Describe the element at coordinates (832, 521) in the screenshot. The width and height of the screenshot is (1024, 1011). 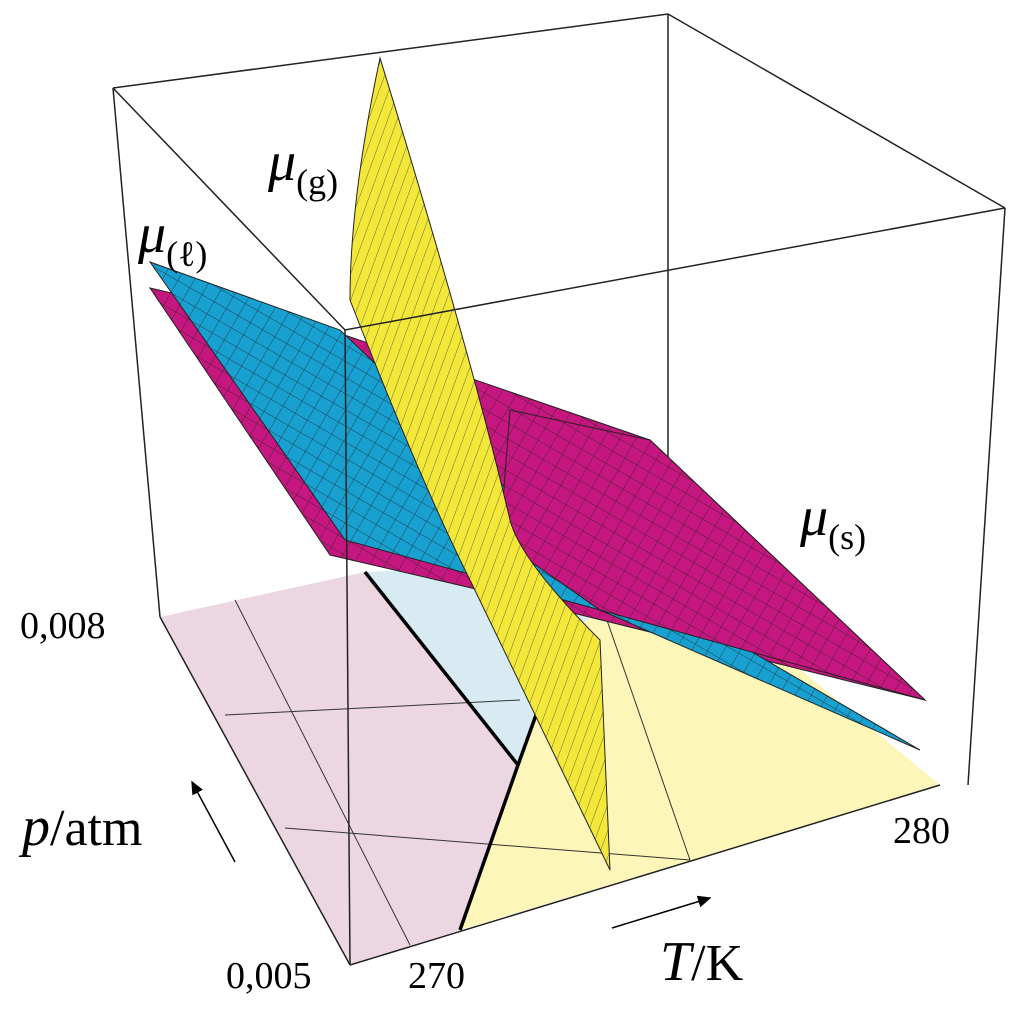
I see `solid-label: μ(s)` at that location.